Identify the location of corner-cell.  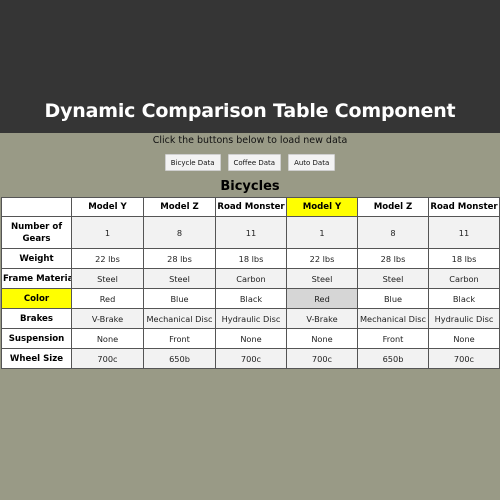
(36, 207).